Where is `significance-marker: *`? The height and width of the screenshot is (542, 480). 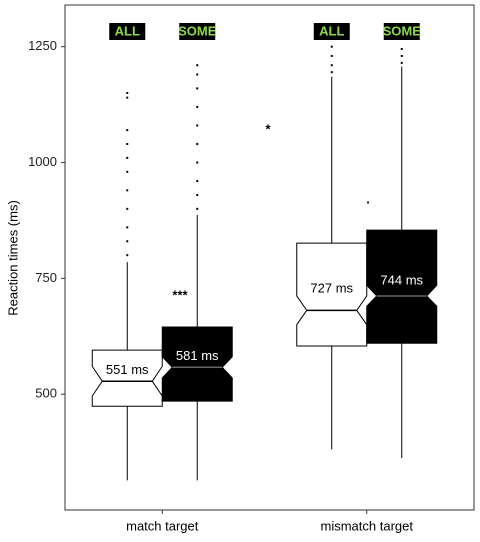
significance-marker: * is located at coordinates (268, 128).